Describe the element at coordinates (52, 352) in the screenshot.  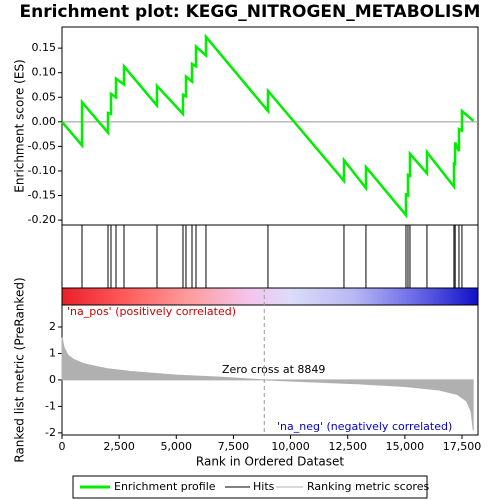
I see `y-tick-label: 1` at that location.